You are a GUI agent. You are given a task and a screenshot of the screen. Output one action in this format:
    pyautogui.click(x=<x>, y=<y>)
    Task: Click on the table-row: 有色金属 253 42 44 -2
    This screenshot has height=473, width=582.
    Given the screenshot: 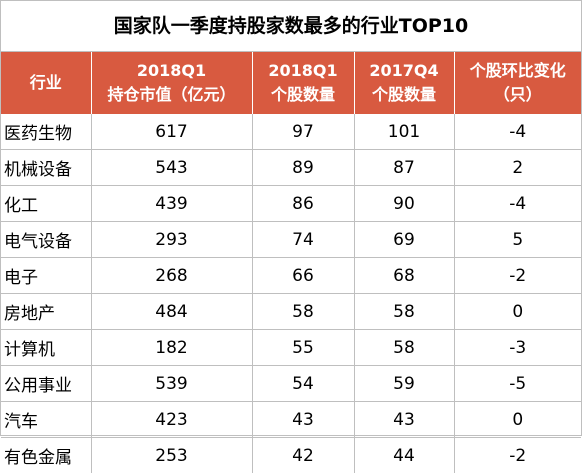 What is the action you would take?
    pyautogui.click(x=291, y=455)
    